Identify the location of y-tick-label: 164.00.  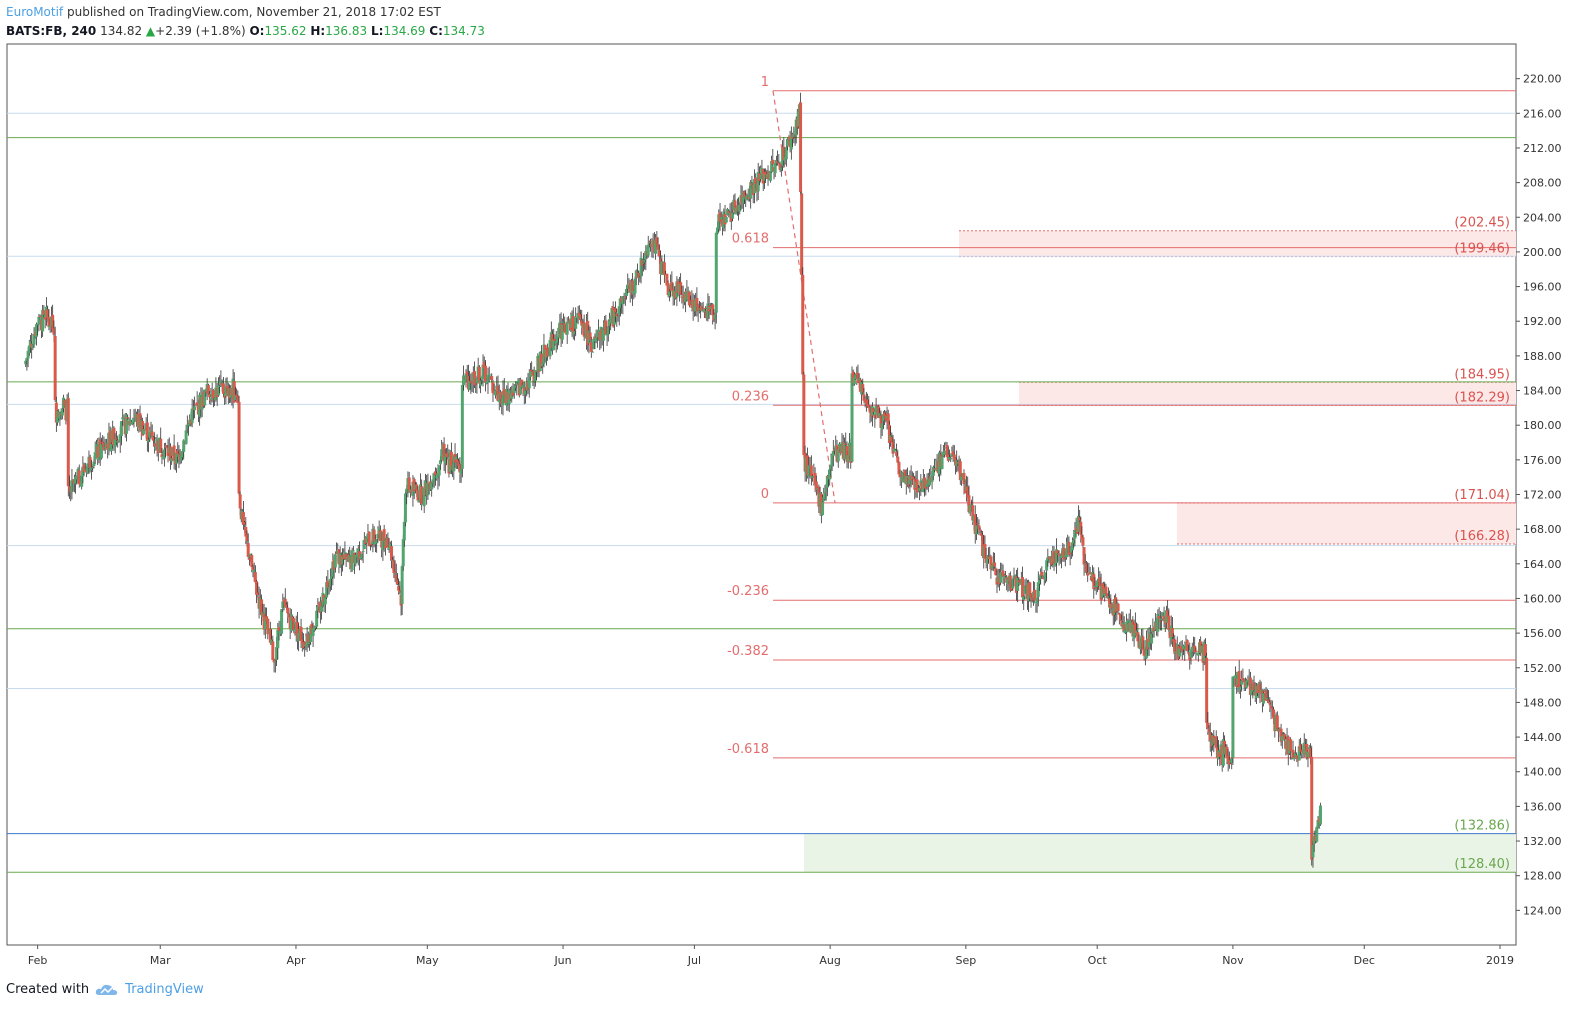
(1542, 564).